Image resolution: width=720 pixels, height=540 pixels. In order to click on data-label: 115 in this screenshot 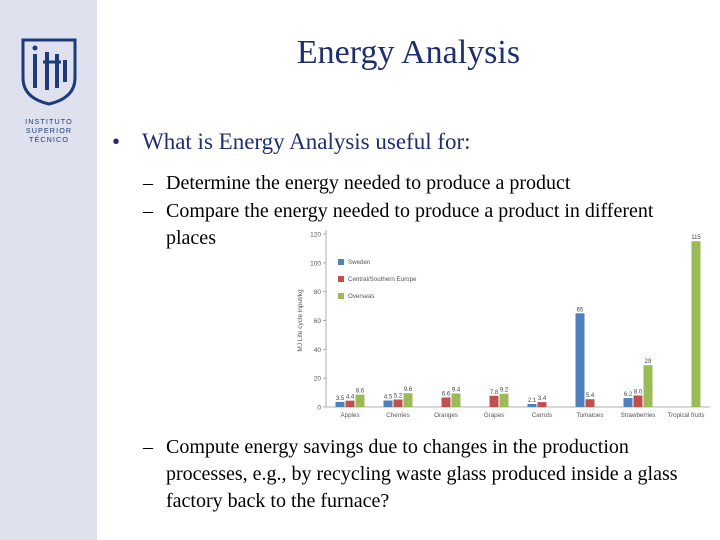, I will do `click(696, 238)`.